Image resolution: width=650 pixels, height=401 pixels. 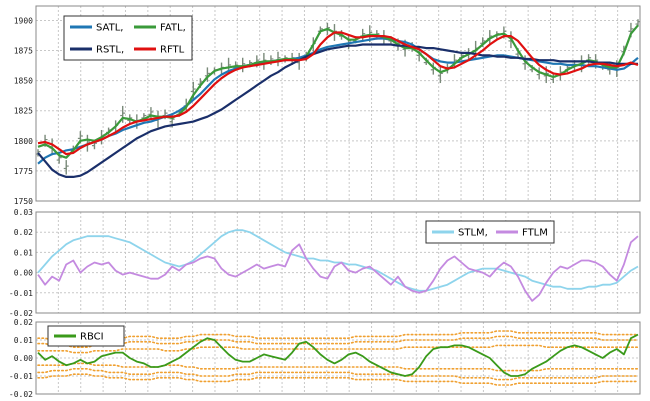 I want to click on legend-label-ftlm: FTLM, so click(x=535, y=233).